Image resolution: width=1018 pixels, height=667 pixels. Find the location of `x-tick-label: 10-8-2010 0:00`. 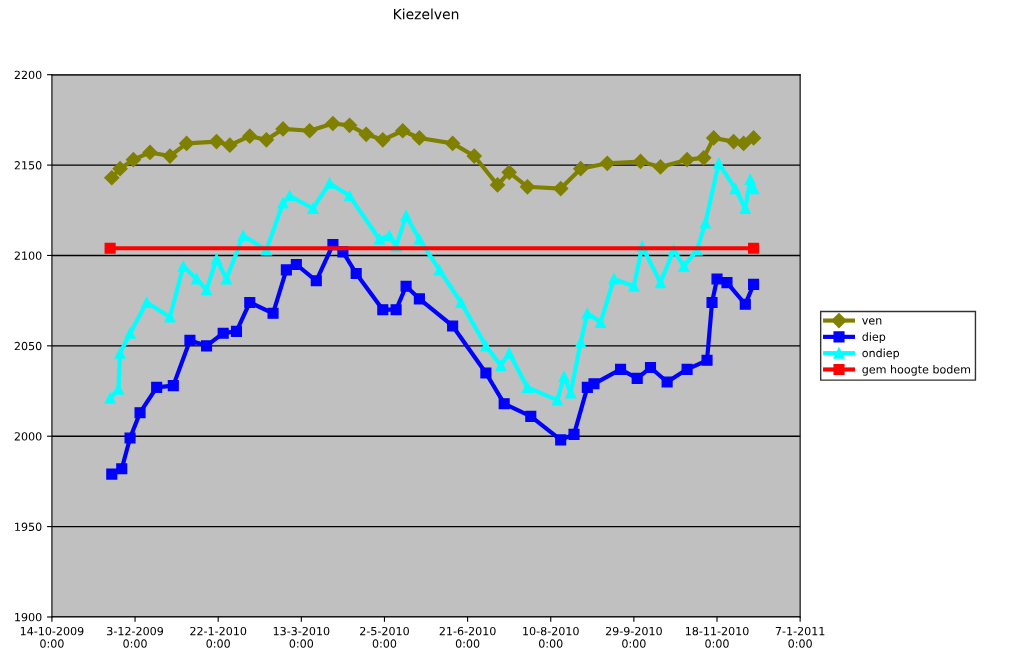

x-tick-label: 10-8-2010 0:00 is located at coordinates (551, 637).